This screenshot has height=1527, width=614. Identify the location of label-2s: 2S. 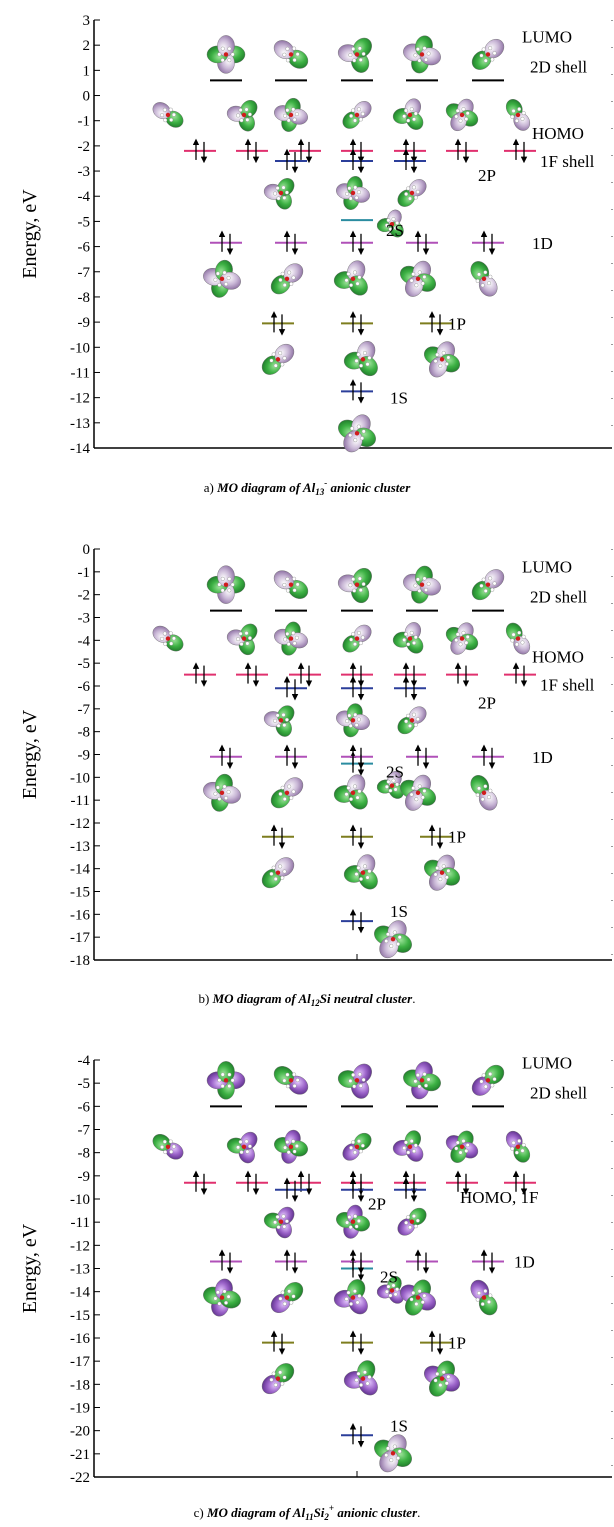
(395, 772).